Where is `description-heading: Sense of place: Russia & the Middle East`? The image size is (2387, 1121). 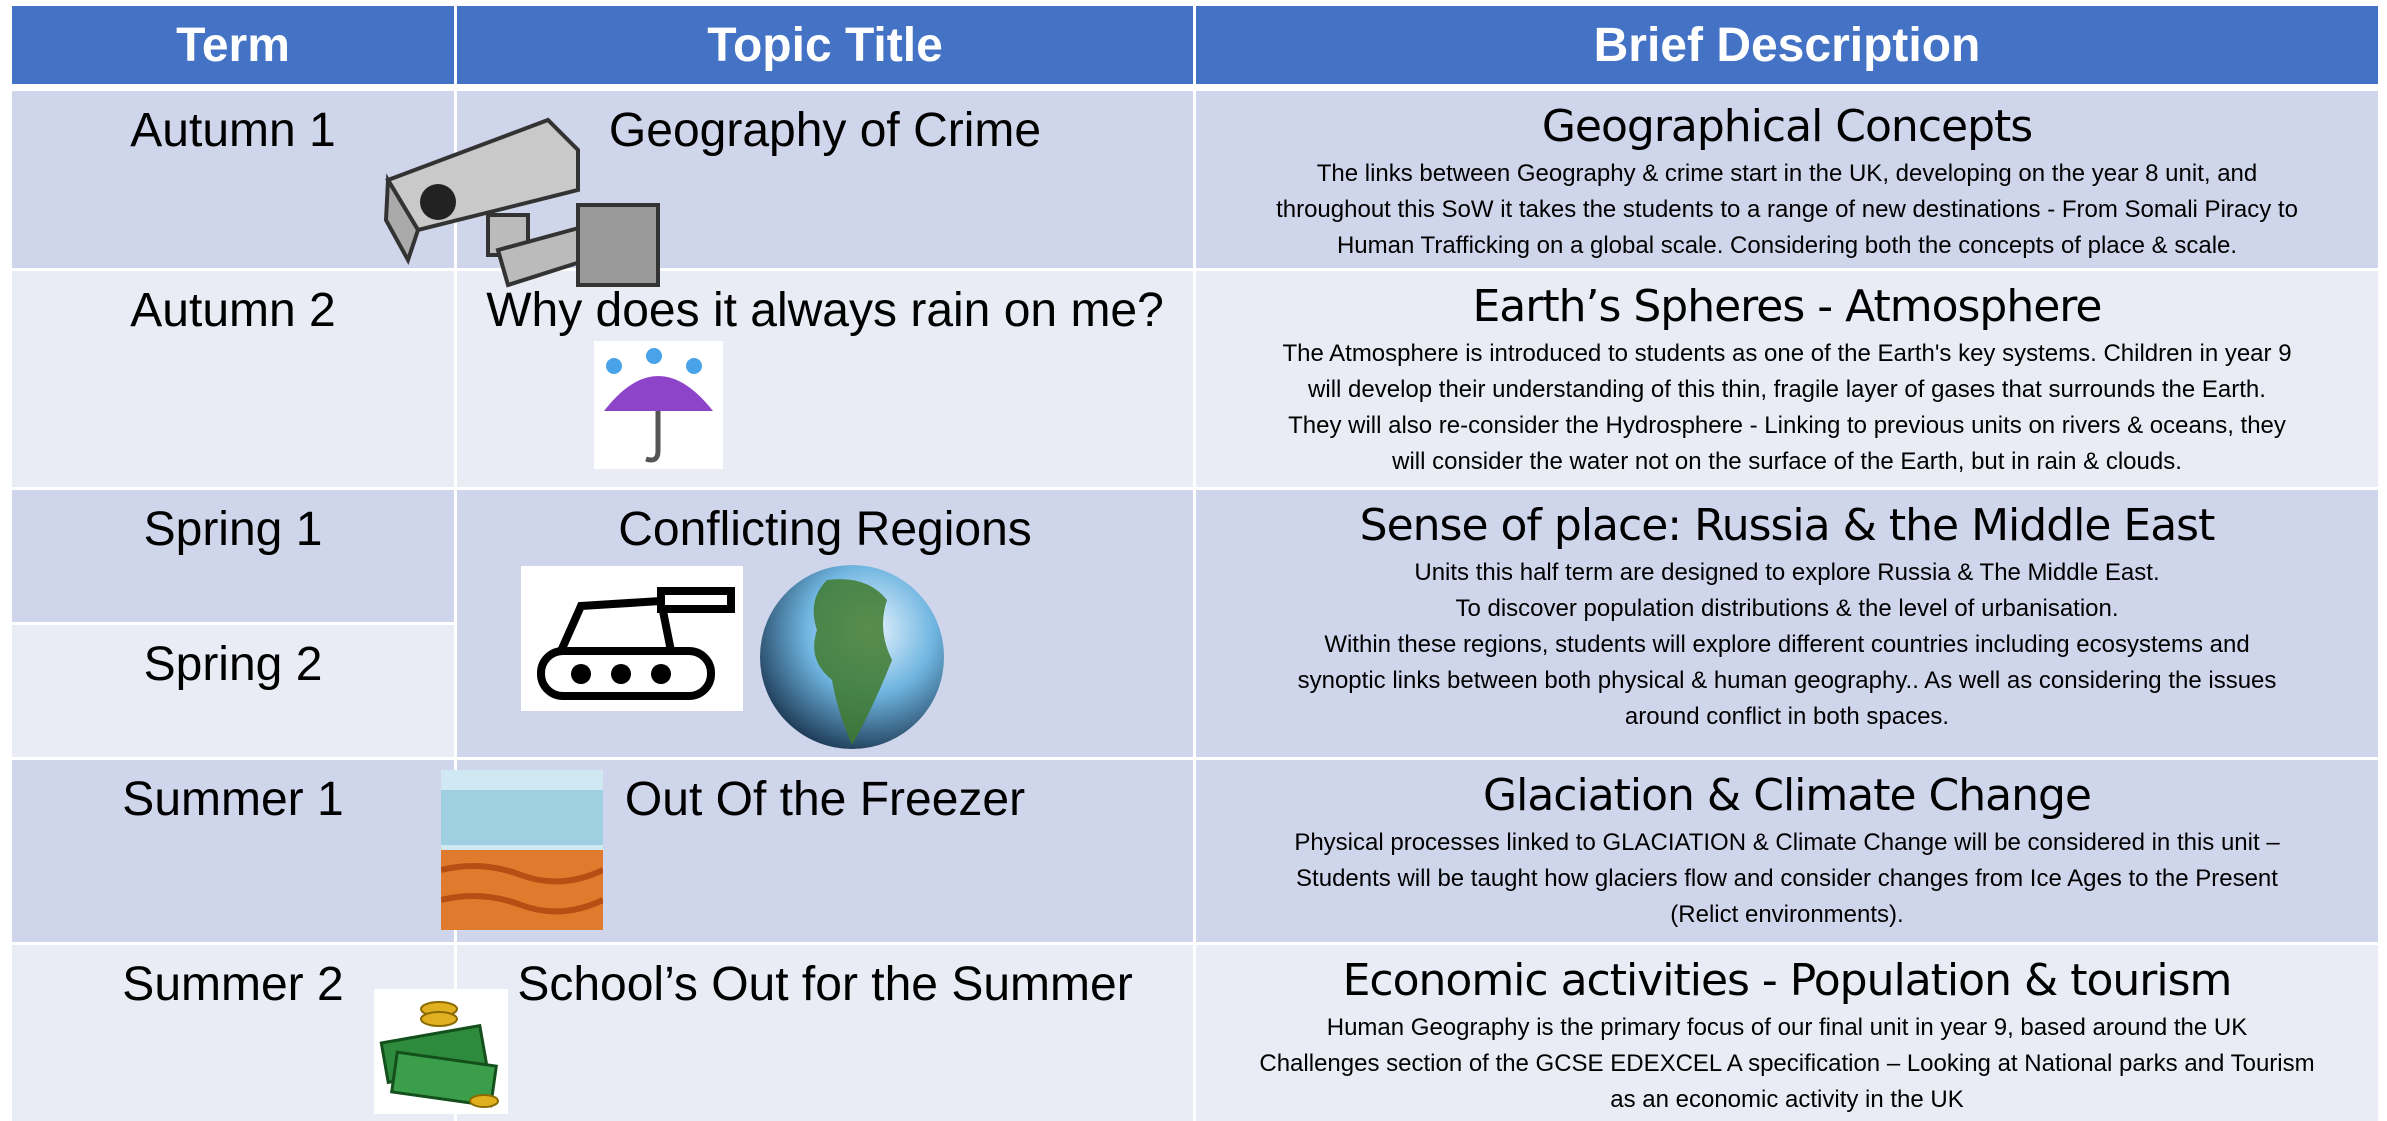 description-heading: Sense of place: Russia & the Middle East is located at coordinates (1787, 525).